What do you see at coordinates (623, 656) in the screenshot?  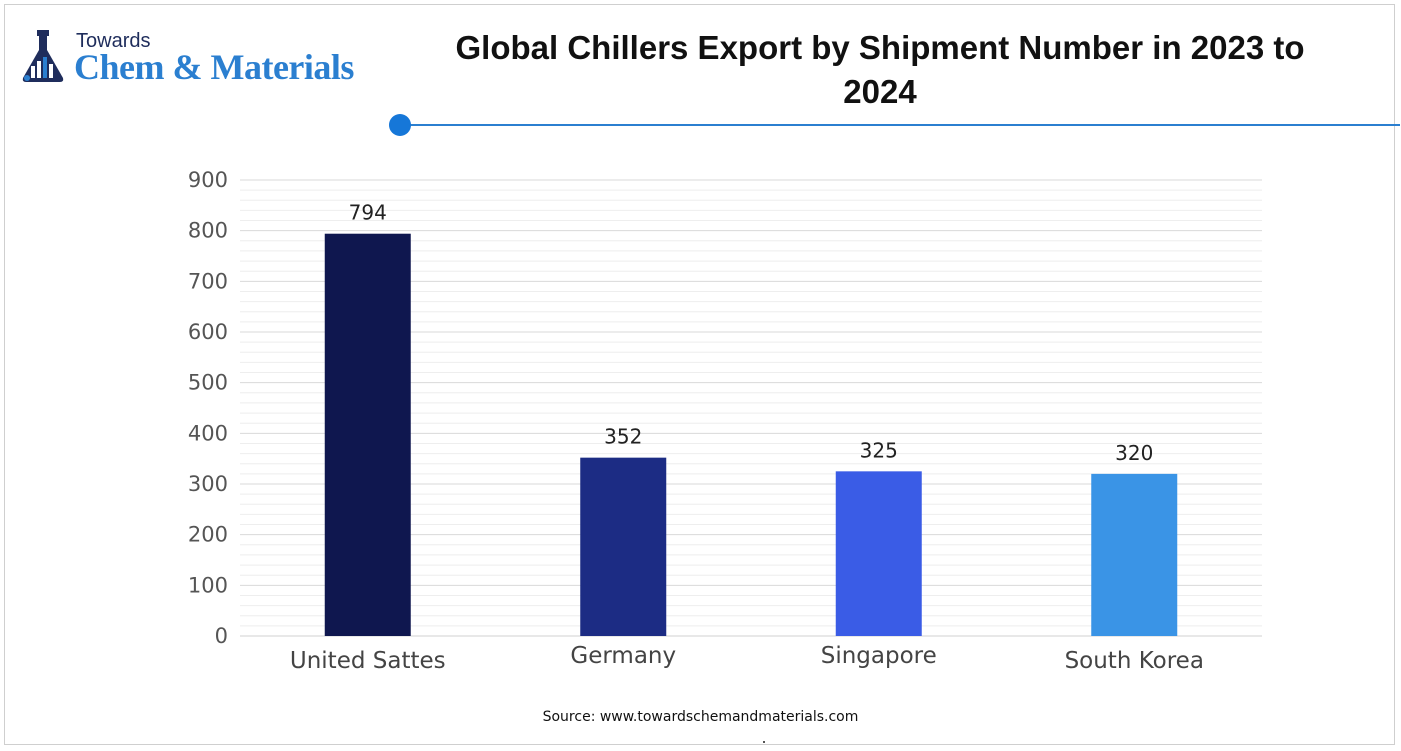 I see `x-category-label: Germany` at bounding box center [623, 656].